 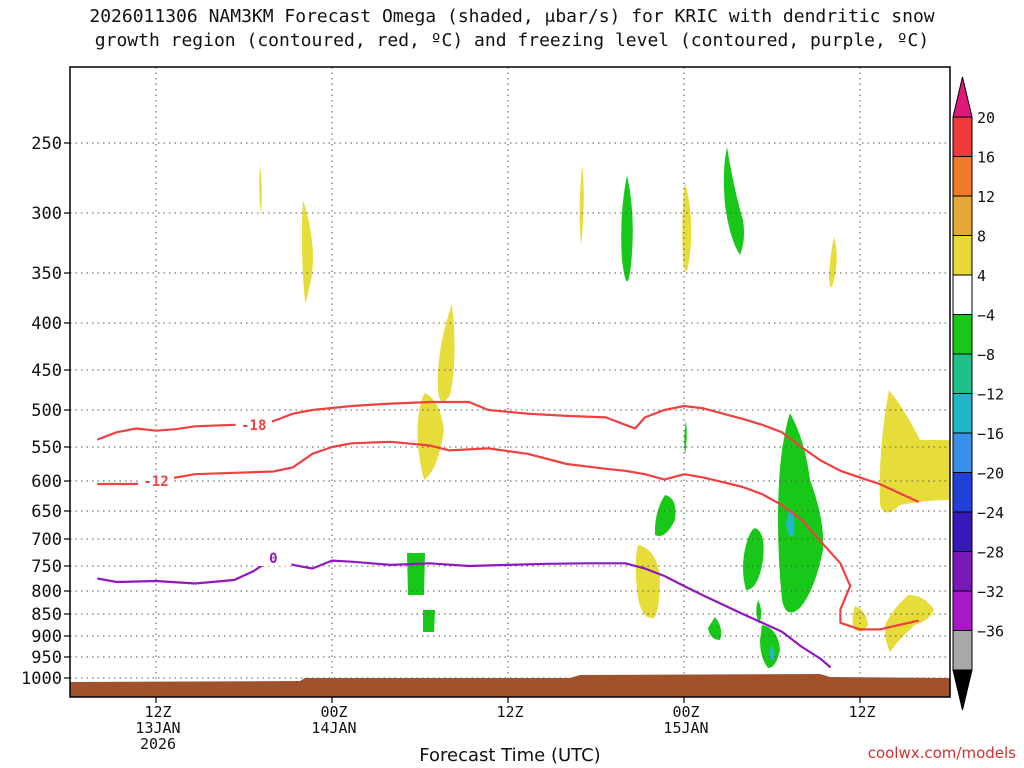 What do you see at coordinates (333, 712) in the screenshot?
I see `x-tick-label-24-1: 00Z` at bounding box center [333, 712].